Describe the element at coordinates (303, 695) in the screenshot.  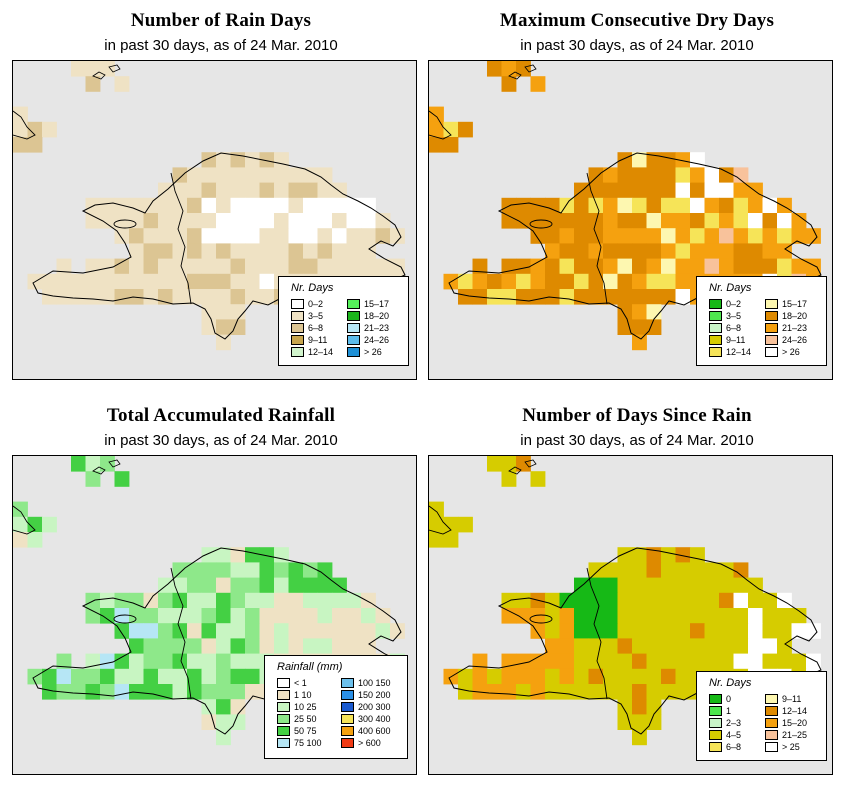
I see `legend-label: 1 10` at that location.